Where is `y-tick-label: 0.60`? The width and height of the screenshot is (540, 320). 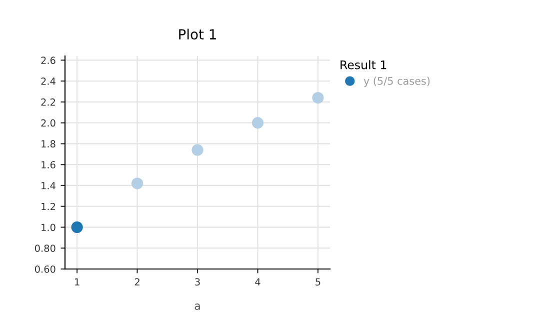 y-tick-label: 0.60 is located at coordinates (45, 269).